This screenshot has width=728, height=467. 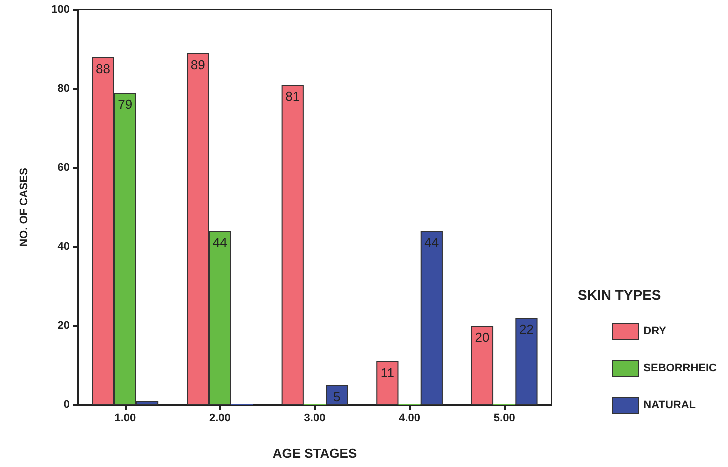 What do you see at coordinates (61, 10) in the screenshot?
I see `y-tick-label: 100` at bounding box center [61, 10].